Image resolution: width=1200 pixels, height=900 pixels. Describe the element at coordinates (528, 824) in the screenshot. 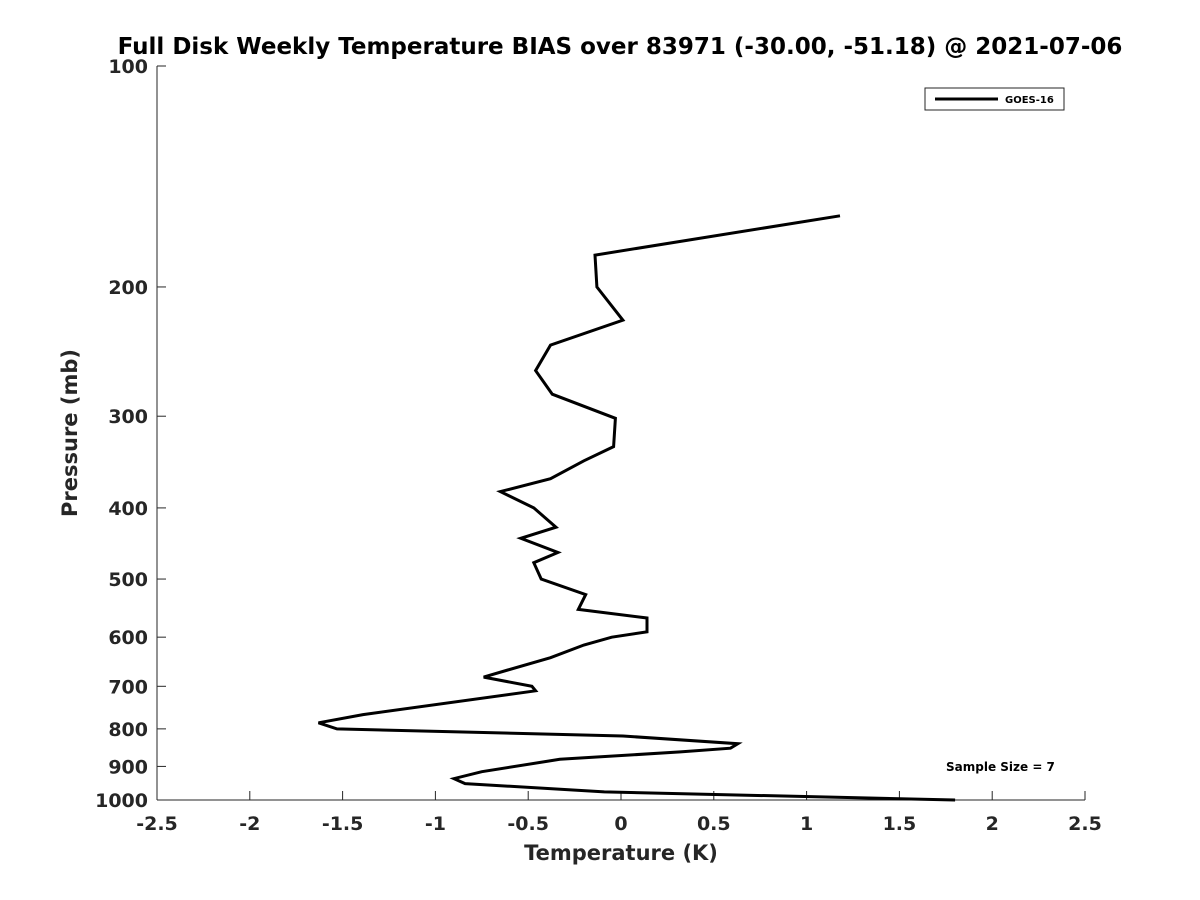

I see `x-tick-label: -0.5` at that location.